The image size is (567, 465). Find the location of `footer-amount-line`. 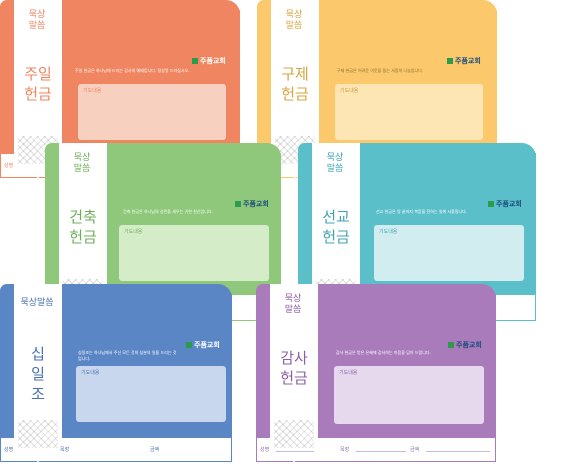

footer-amount-line is located at coordinates (458, 451).